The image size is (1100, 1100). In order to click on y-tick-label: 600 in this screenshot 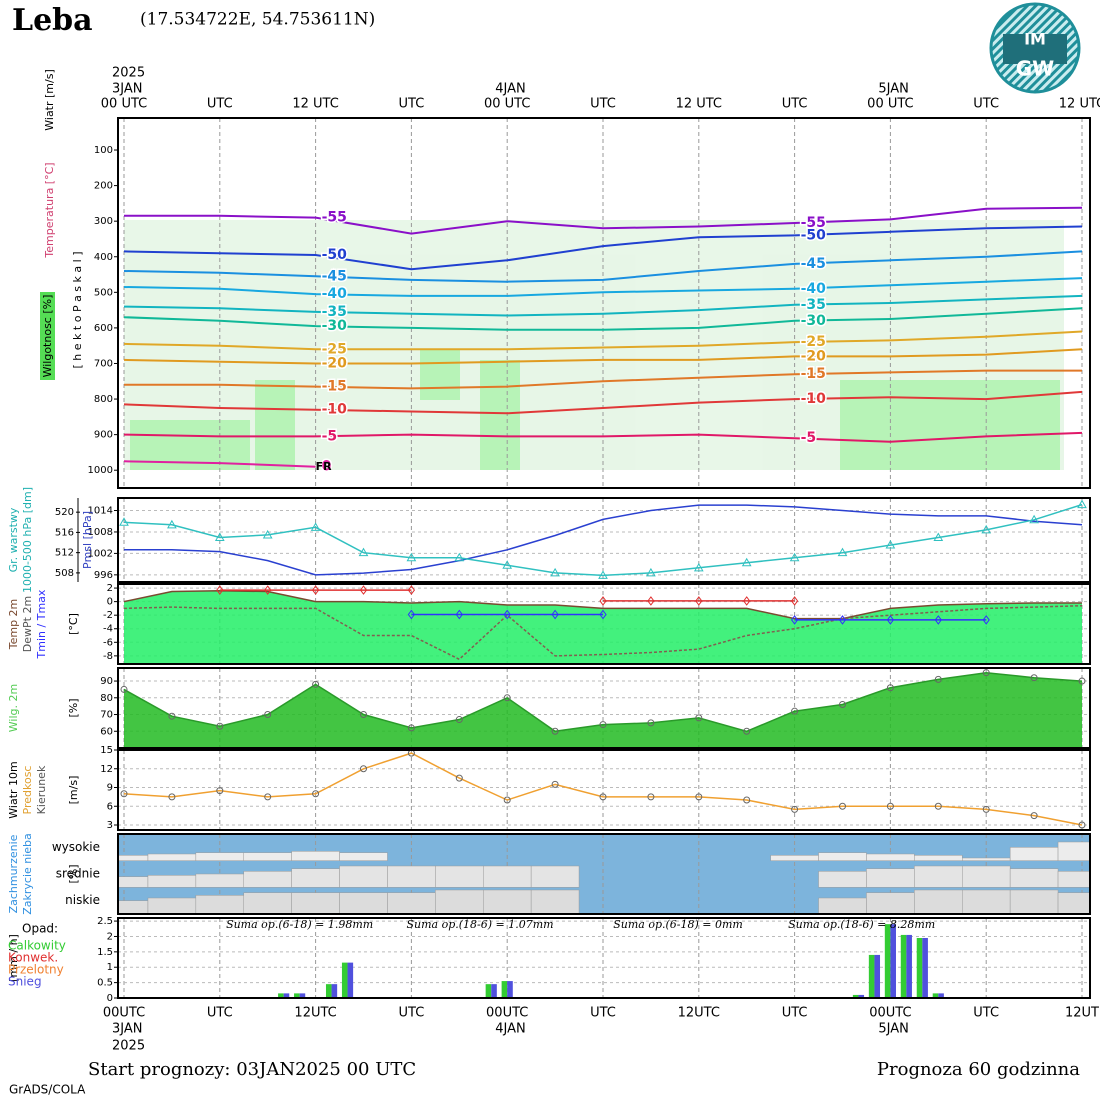, I will do `click(103, 328)`.